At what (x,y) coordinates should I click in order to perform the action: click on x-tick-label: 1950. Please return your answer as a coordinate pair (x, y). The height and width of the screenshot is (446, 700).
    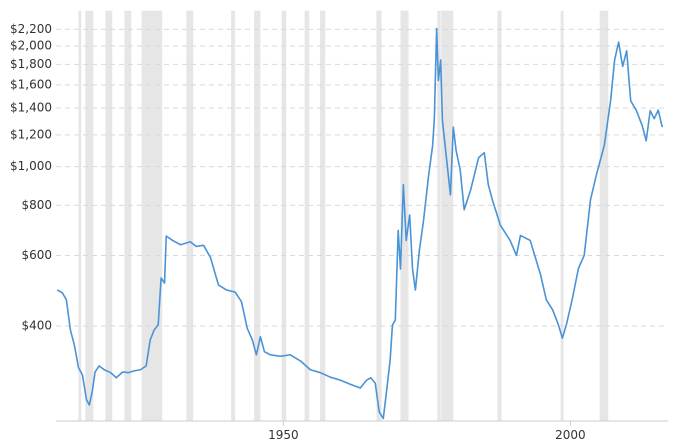
    Looking at the image, I should click on (283, 435).